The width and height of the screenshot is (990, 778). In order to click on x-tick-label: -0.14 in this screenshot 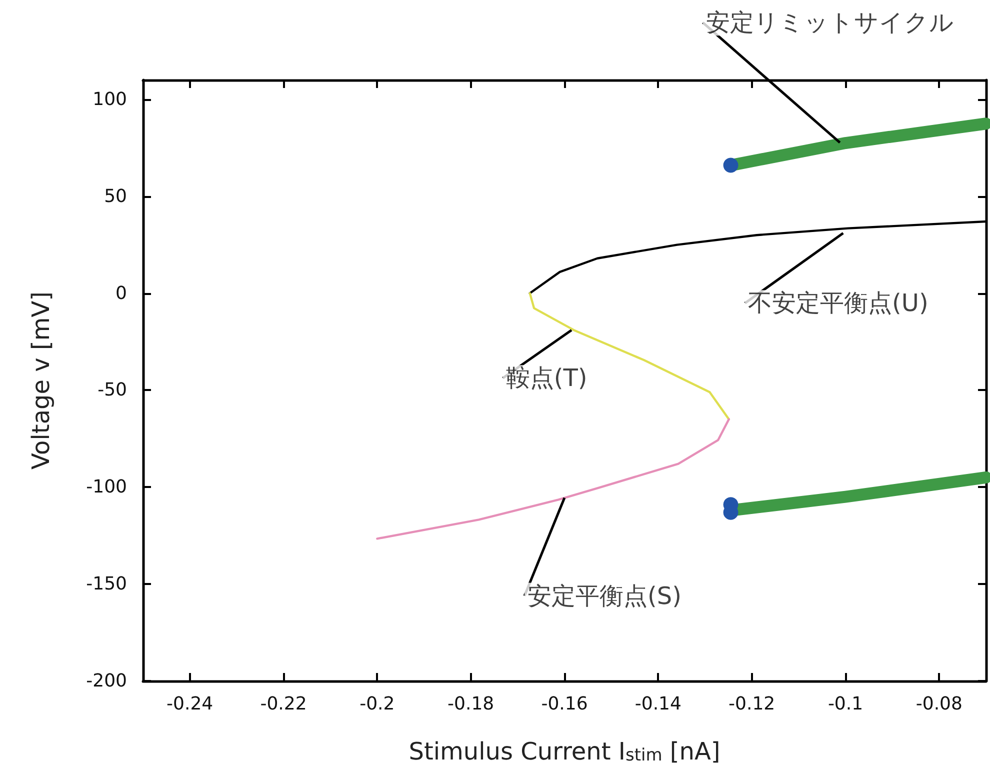, I will do `click(658, 704)`.